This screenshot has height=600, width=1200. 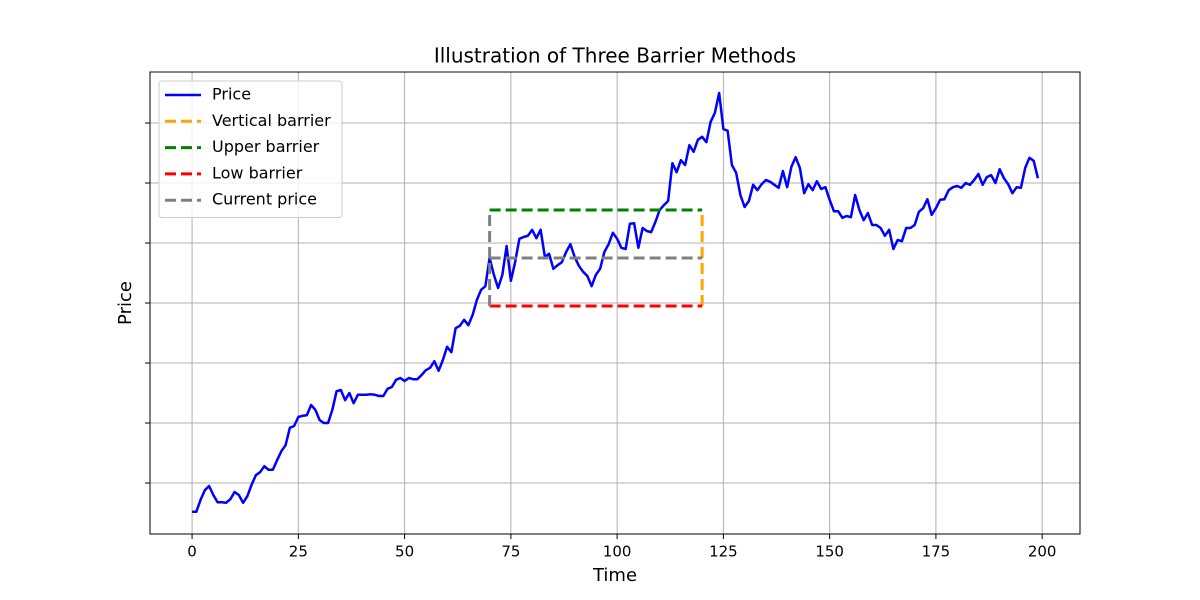 I want to click on y-axis-label: Price, so click(x=125, y=303).